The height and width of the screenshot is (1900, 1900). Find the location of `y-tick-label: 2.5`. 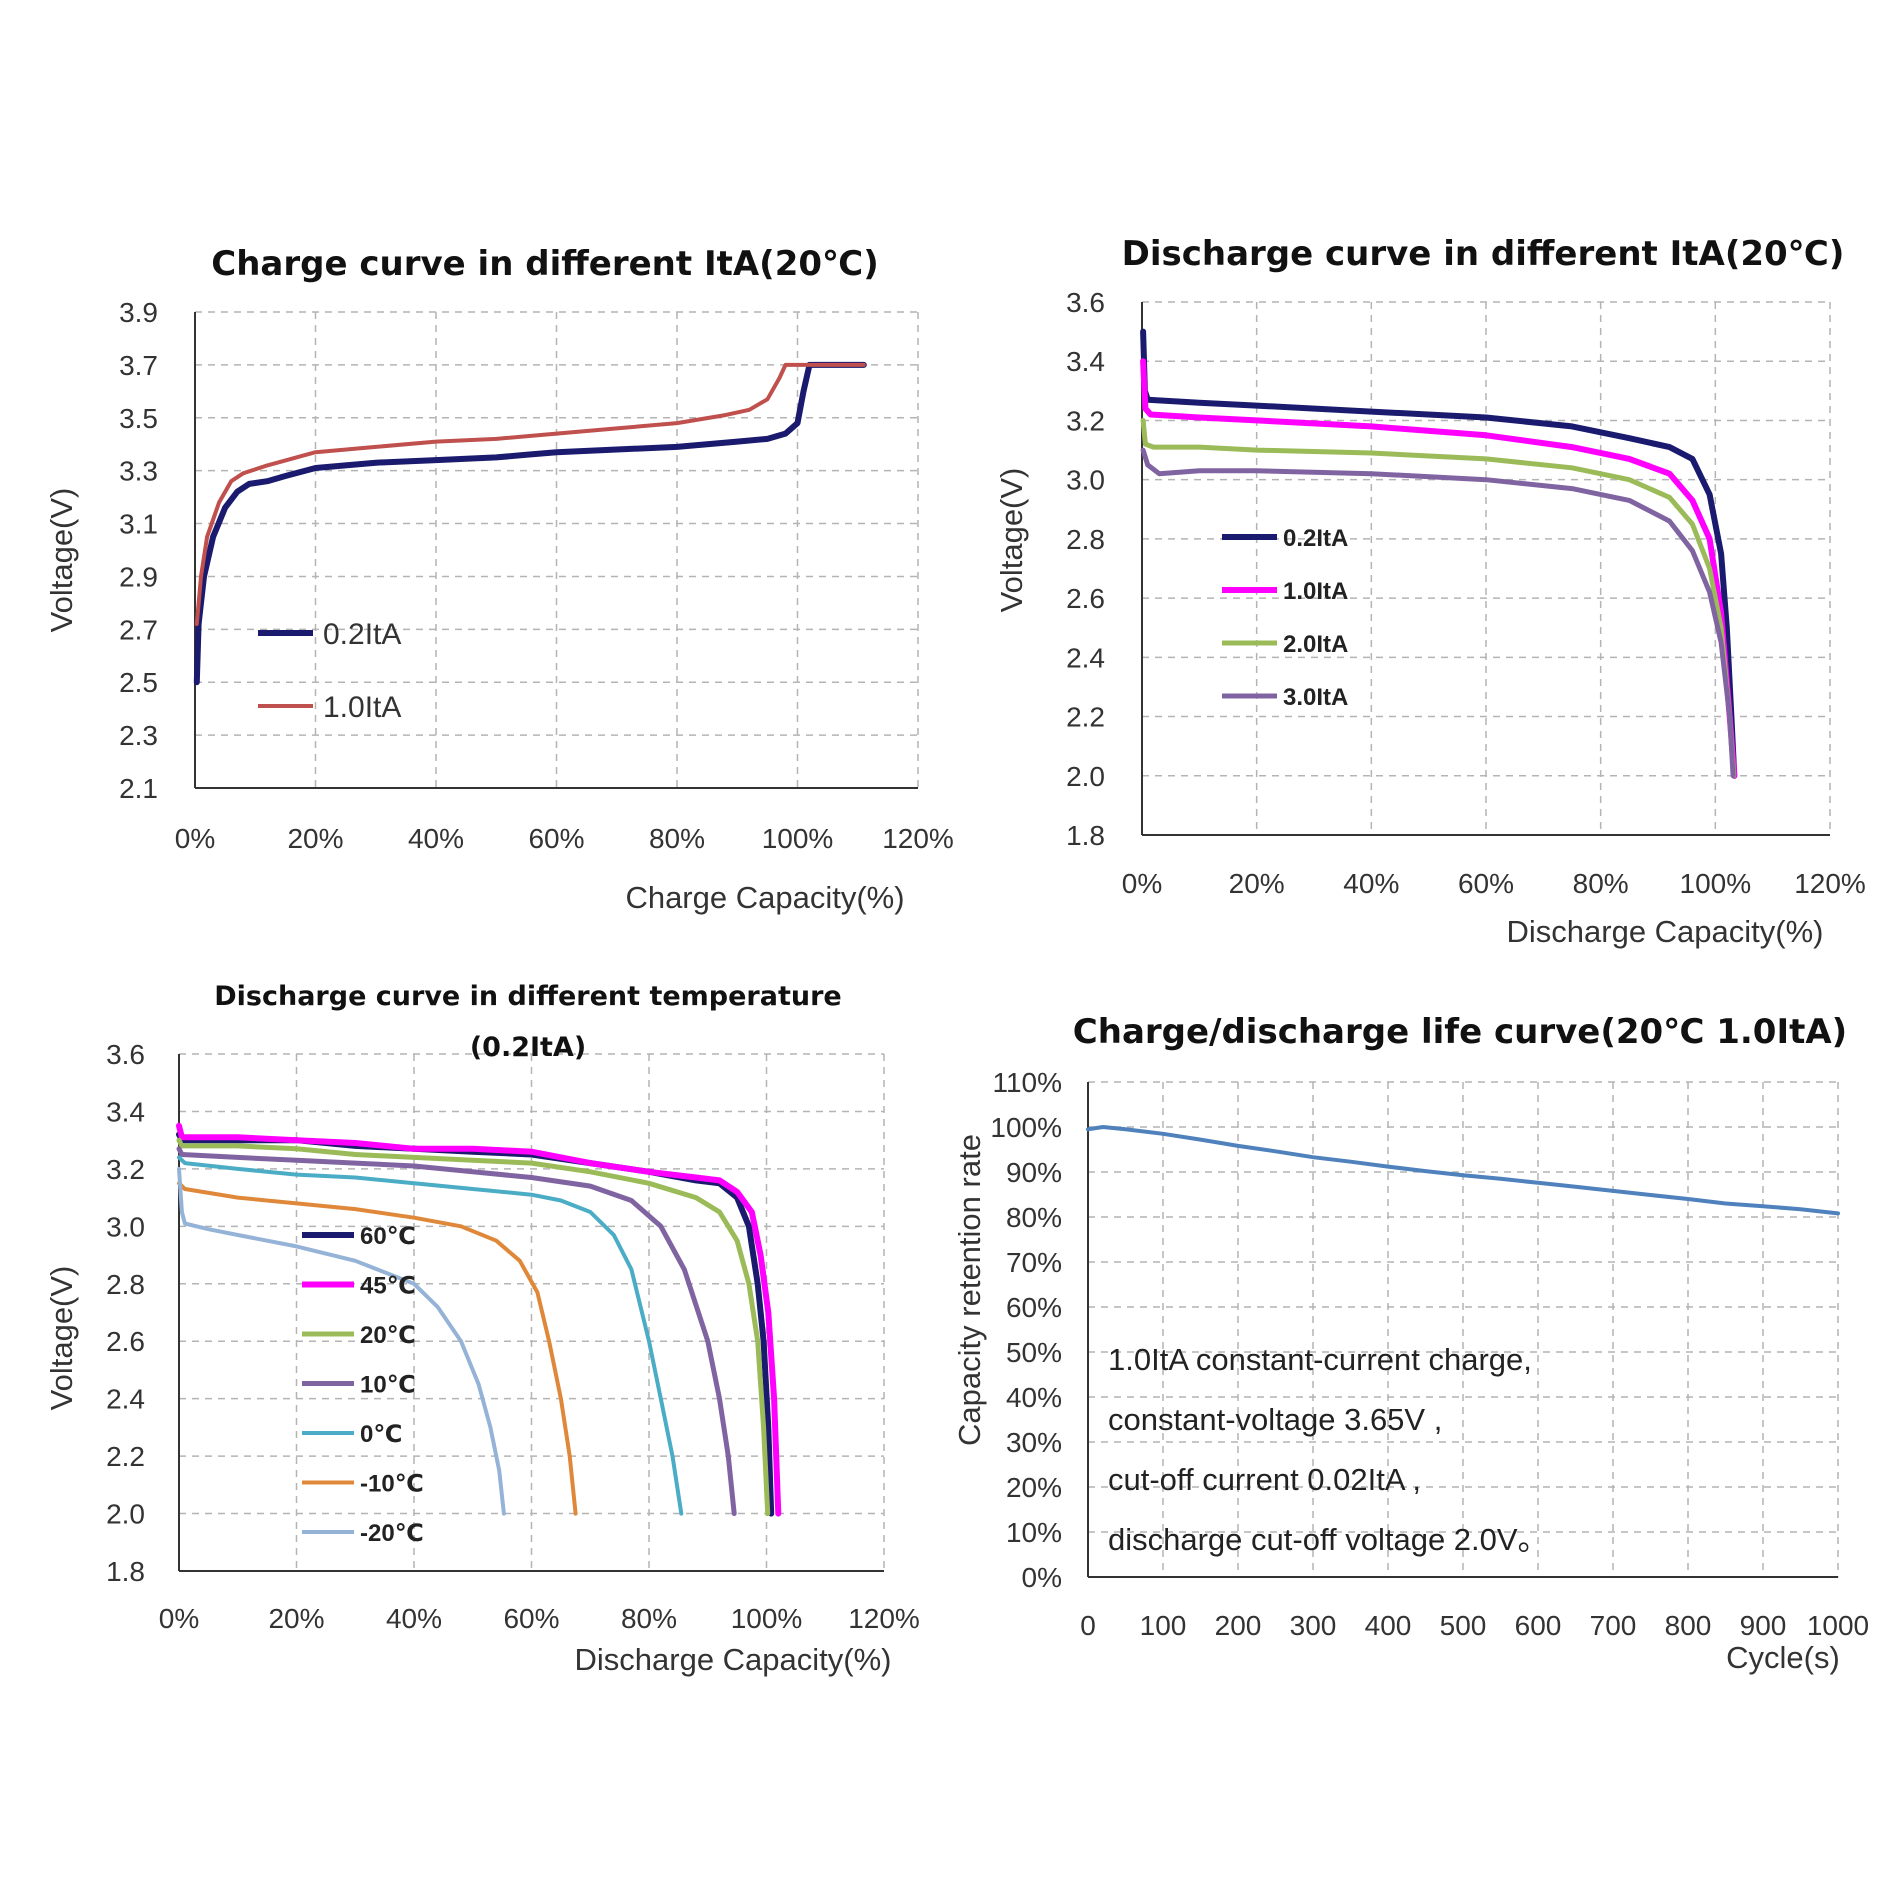

y-tick-label: 2.5 is located at coordinates (138, 682).